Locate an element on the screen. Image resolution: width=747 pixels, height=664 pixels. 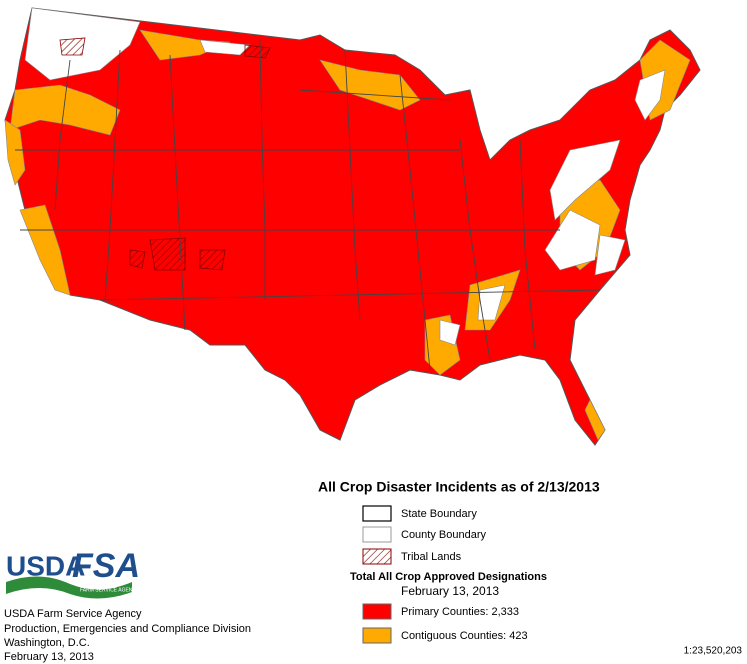
logo-fsa: FSA is located at coordinates (106, 566).